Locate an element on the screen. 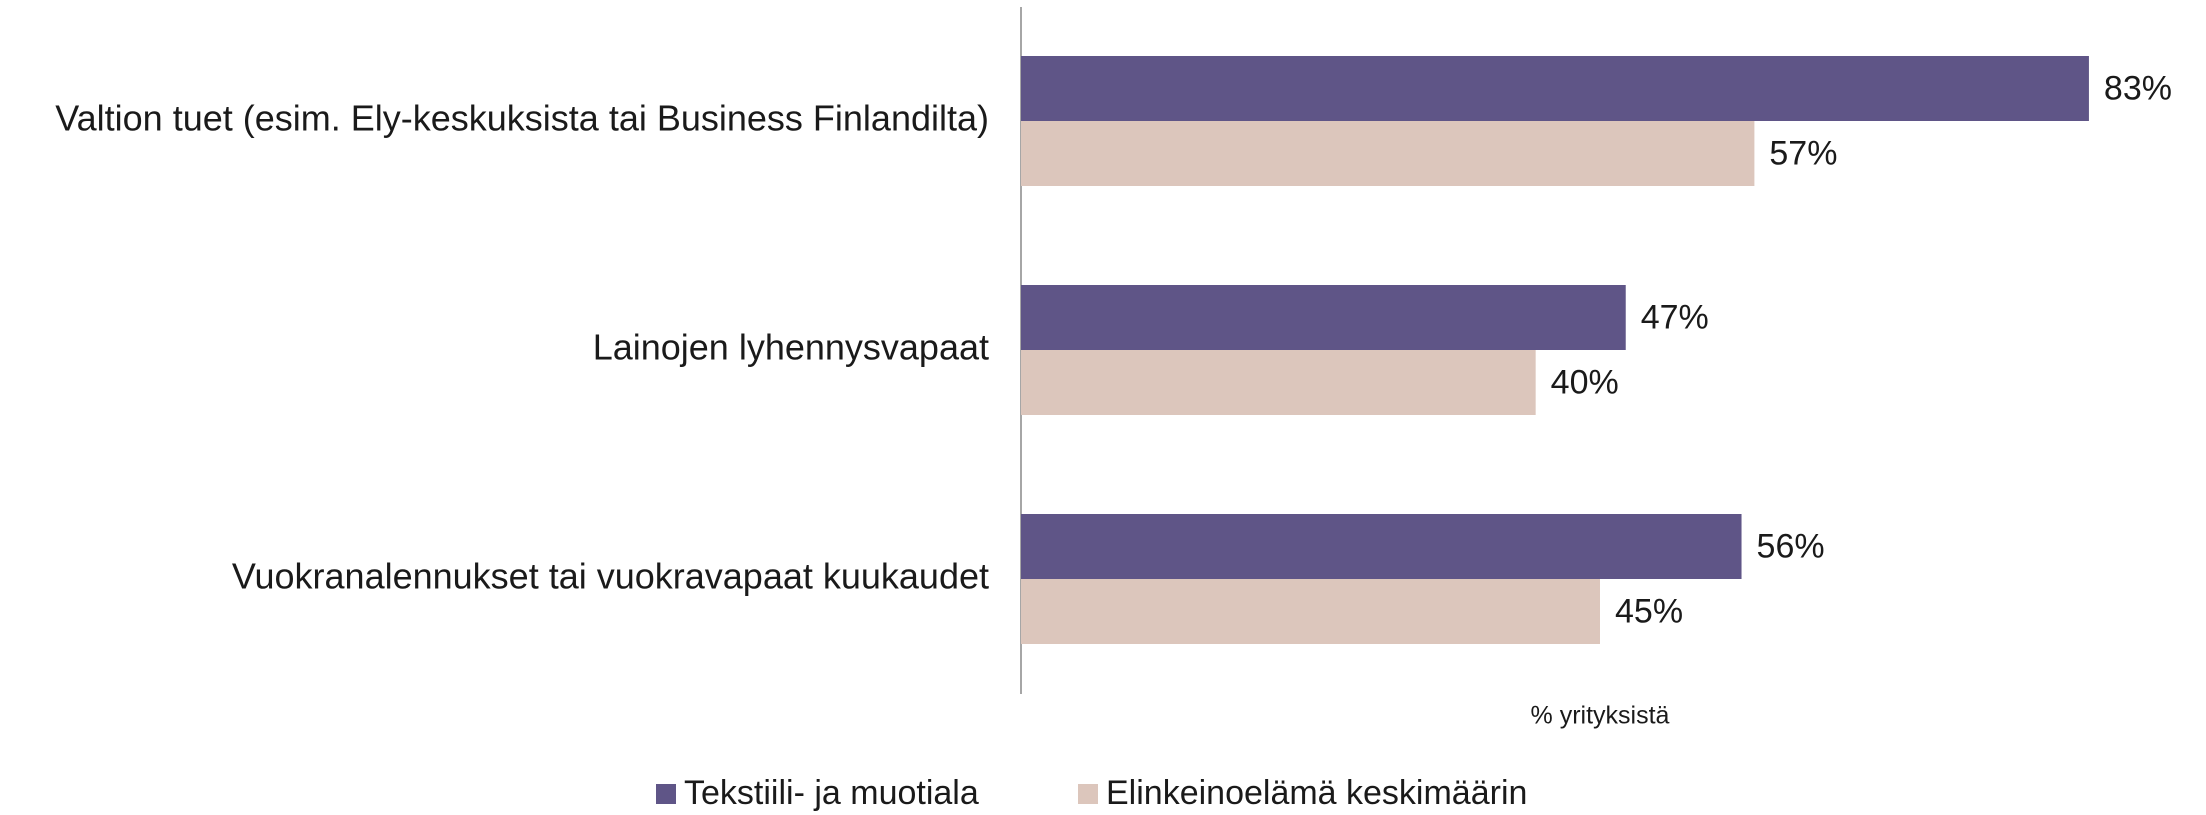  value-label: 83% is located at coordinates (2138, 88).